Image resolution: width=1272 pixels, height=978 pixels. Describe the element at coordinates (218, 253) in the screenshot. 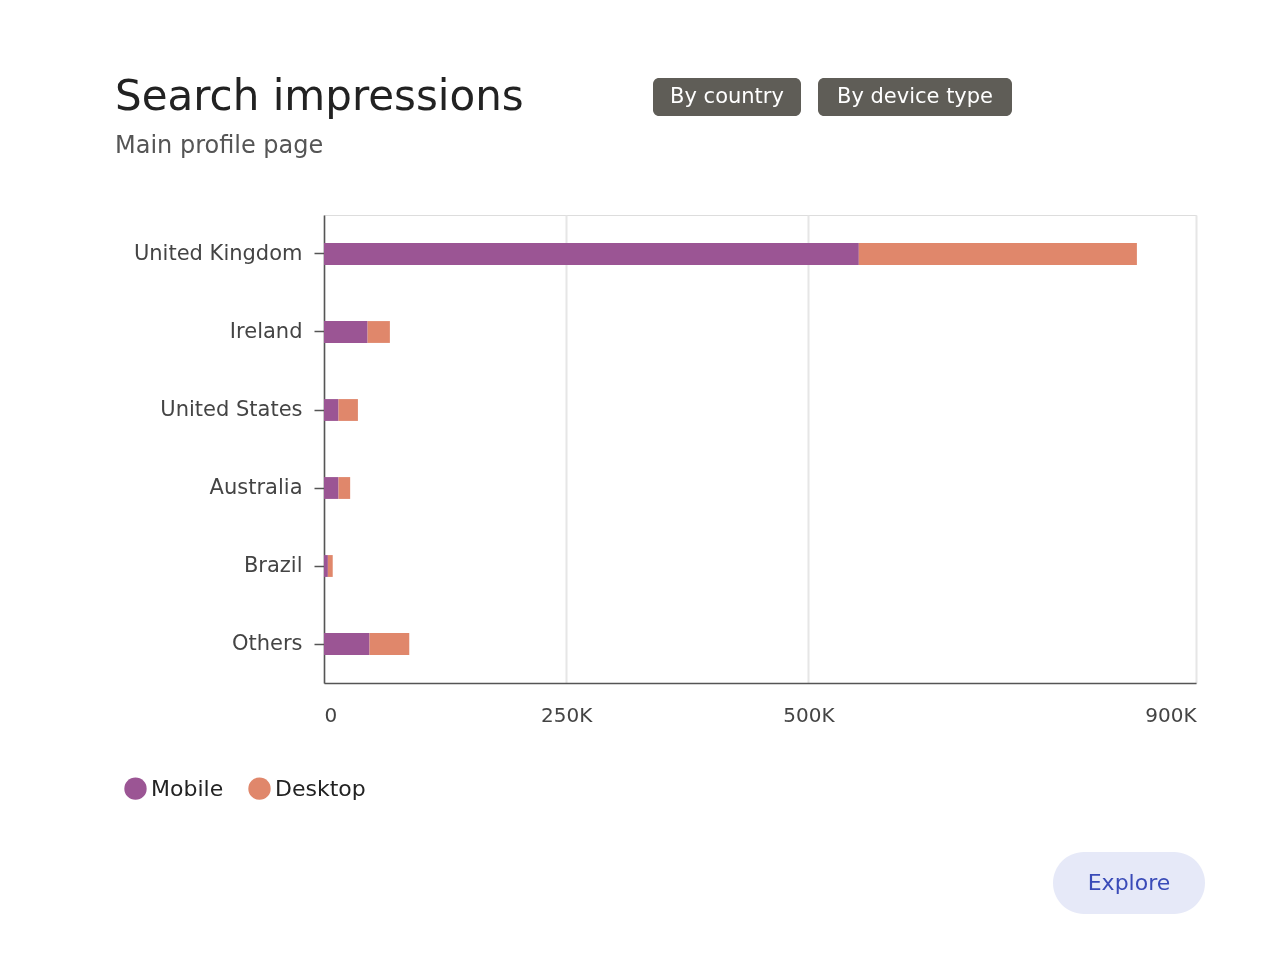

I see `y-tick-label: United Kingdom` at that location.